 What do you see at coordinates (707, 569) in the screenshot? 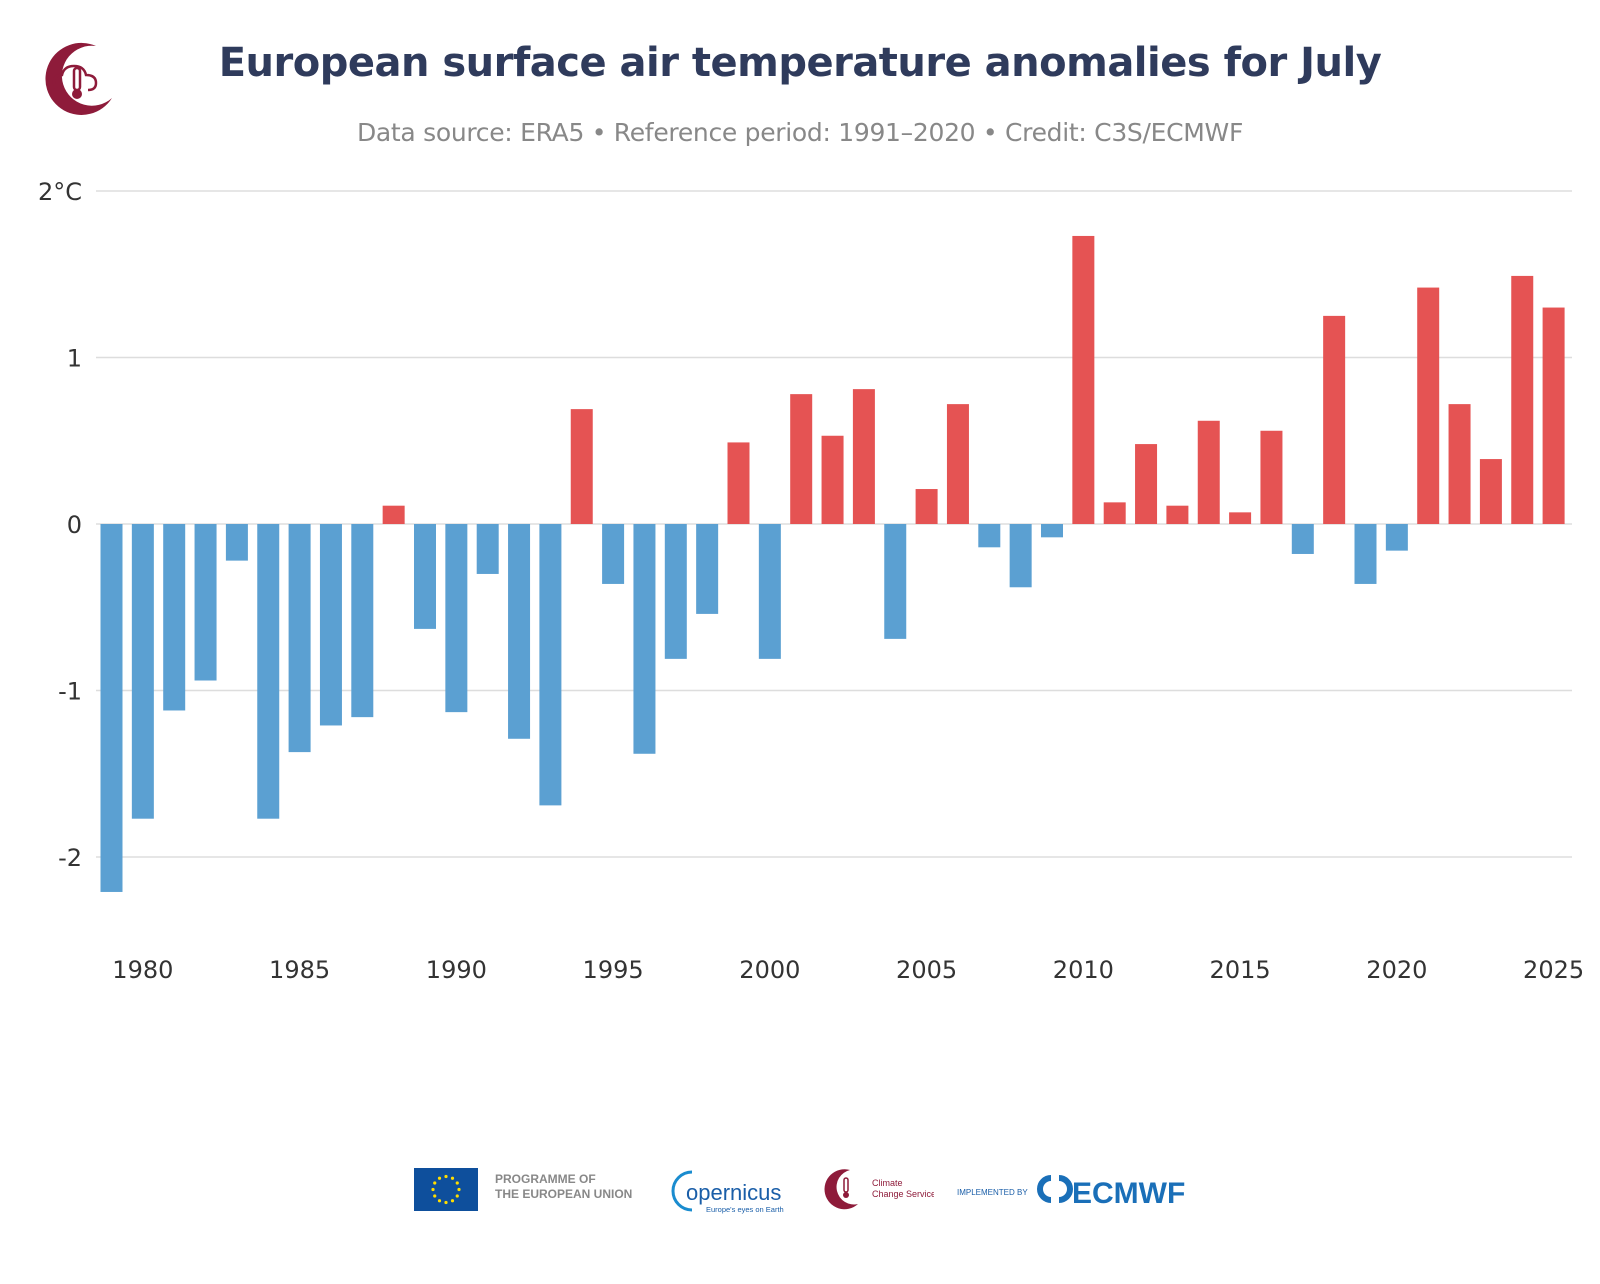
I see `bar-1998` at bounding box center [707, 569].